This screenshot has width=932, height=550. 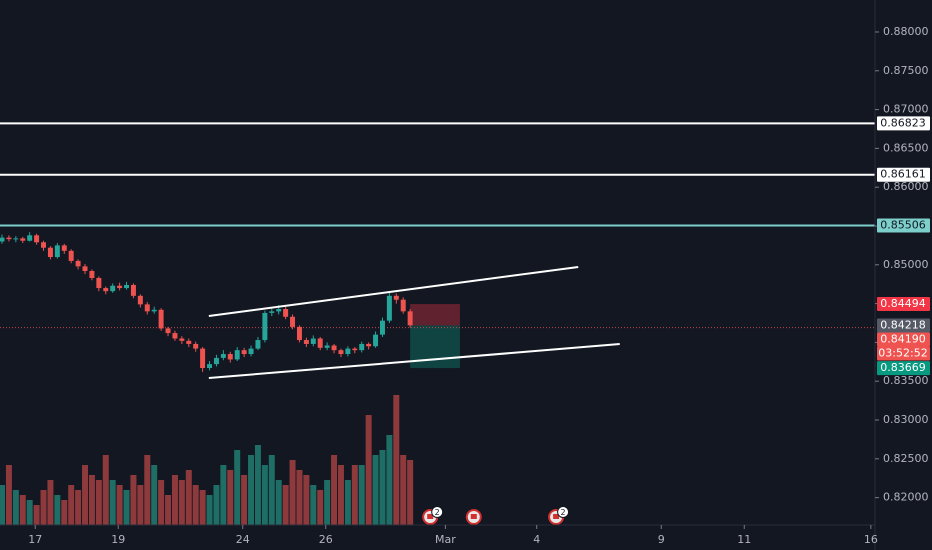 What do you see at coordinates (906, 31) in the screenshot?
I see `y-tick-label: 0.88000` at bounding box center [906, 31].